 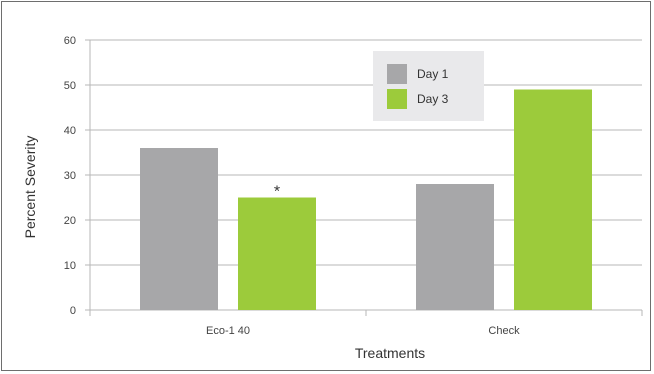 What do you see at coordinates (70, 266) in the screenshot?
I see `y-tick-label: 10` at bounding box center [70, 266].